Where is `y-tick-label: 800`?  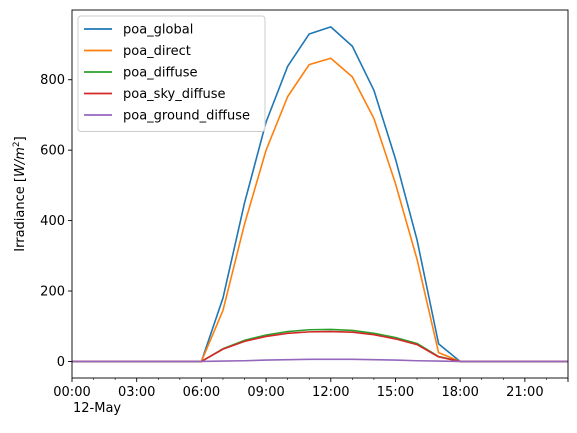 y-tick-label: 800 is located at coordinates (52, 80).